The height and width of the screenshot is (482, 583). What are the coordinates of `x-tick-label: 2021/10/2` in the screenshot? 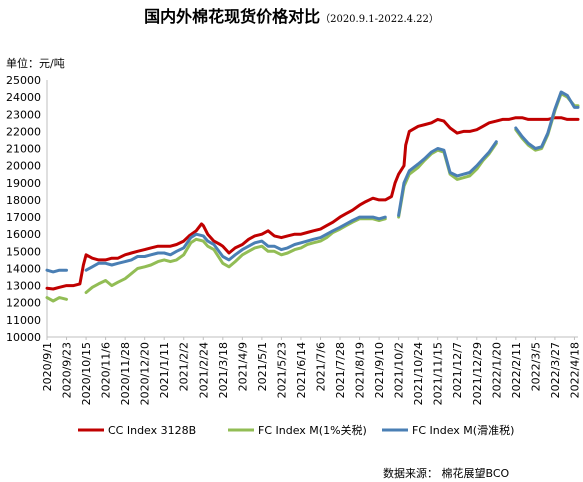 It's located at (399, 370).